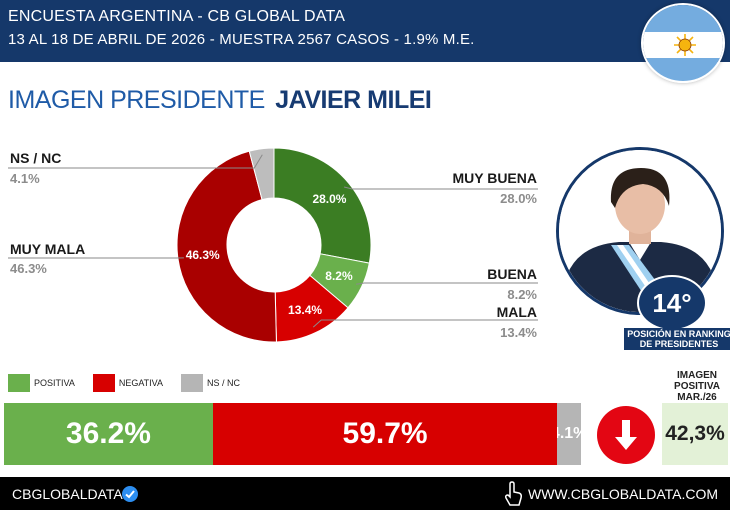  Describe the element at coordinates (54, 383) in the screenshot. I see `legend-label: POSITIVA` at that location.